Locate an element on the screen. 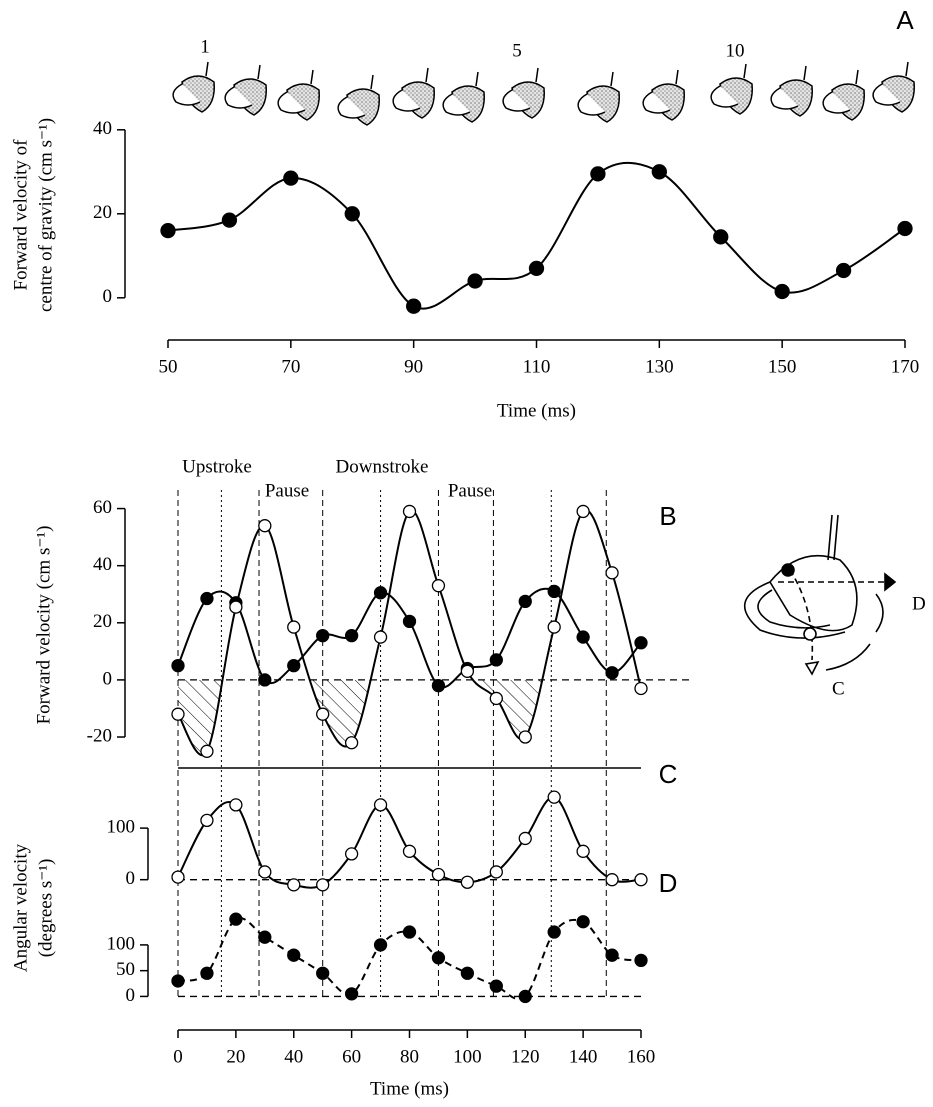 The width and height of the screenshot is (933, 1107). y-tick-label: 50 is located at coordinates (125, 969).